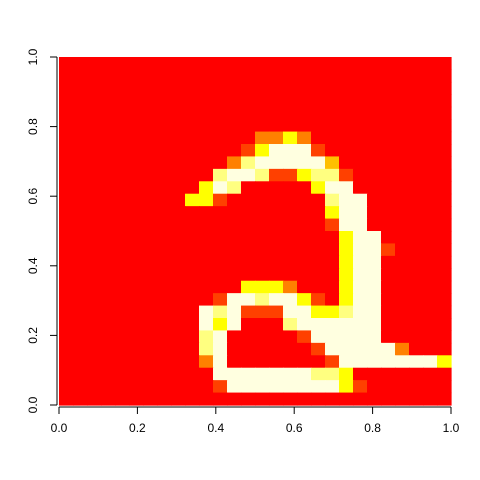  I want to click on x-tick-label: 0.6, so click(294, 428).